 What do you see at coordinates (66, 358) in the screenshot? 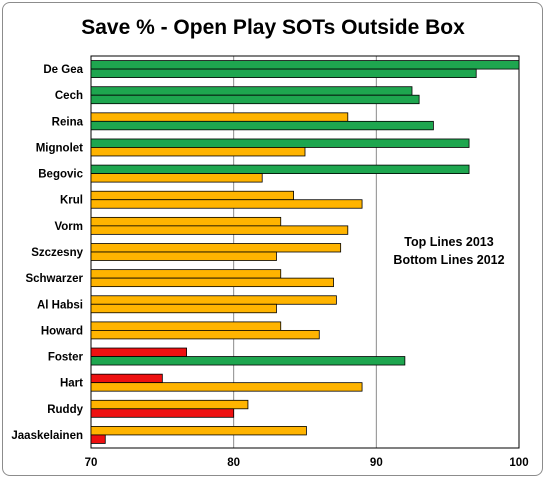
I see `category-label: Foster` at bounding box center [66, 358].